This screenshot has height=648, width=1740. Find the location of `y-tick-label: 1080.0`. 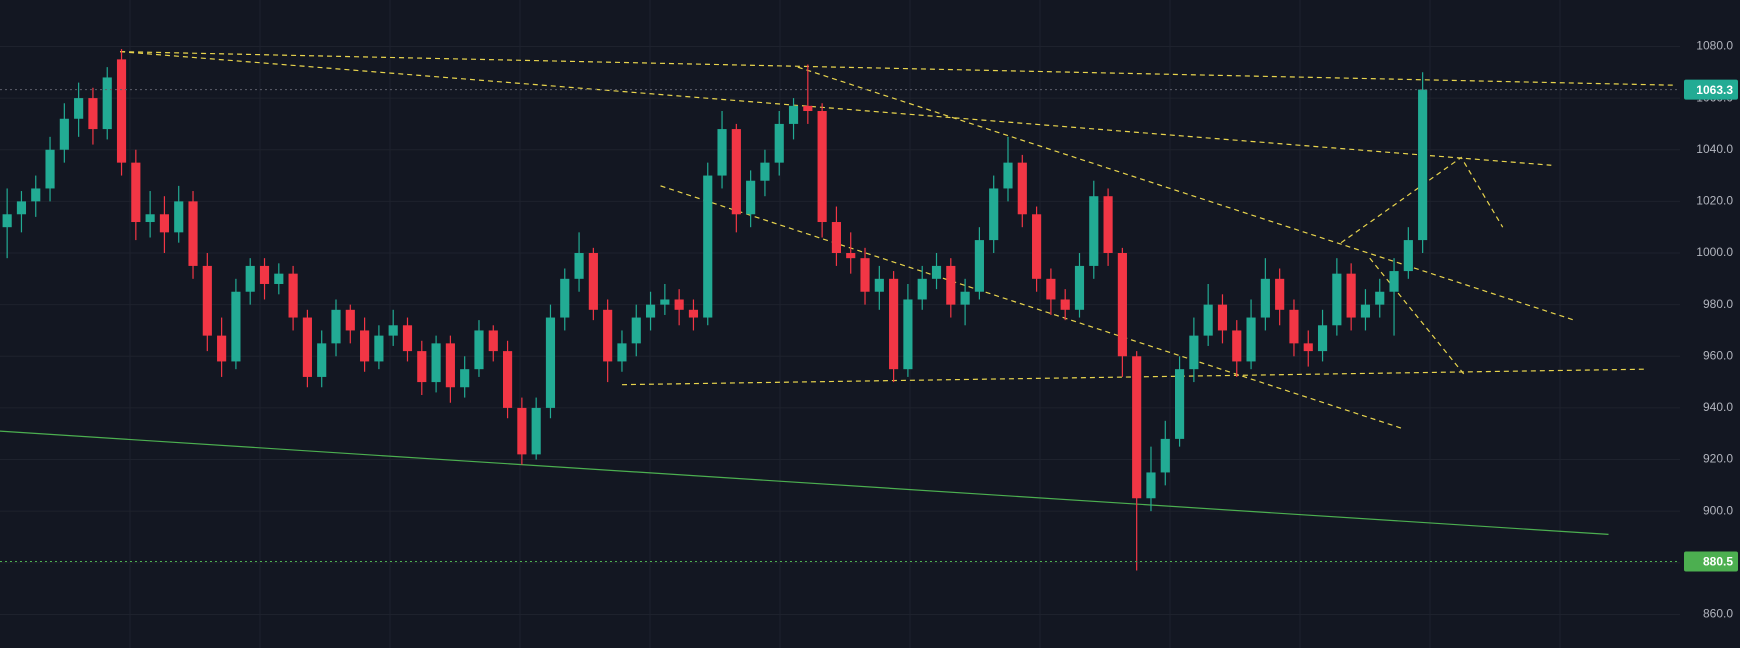

y-tick-label: 1080.0 is located at coordinates (1714, 46).